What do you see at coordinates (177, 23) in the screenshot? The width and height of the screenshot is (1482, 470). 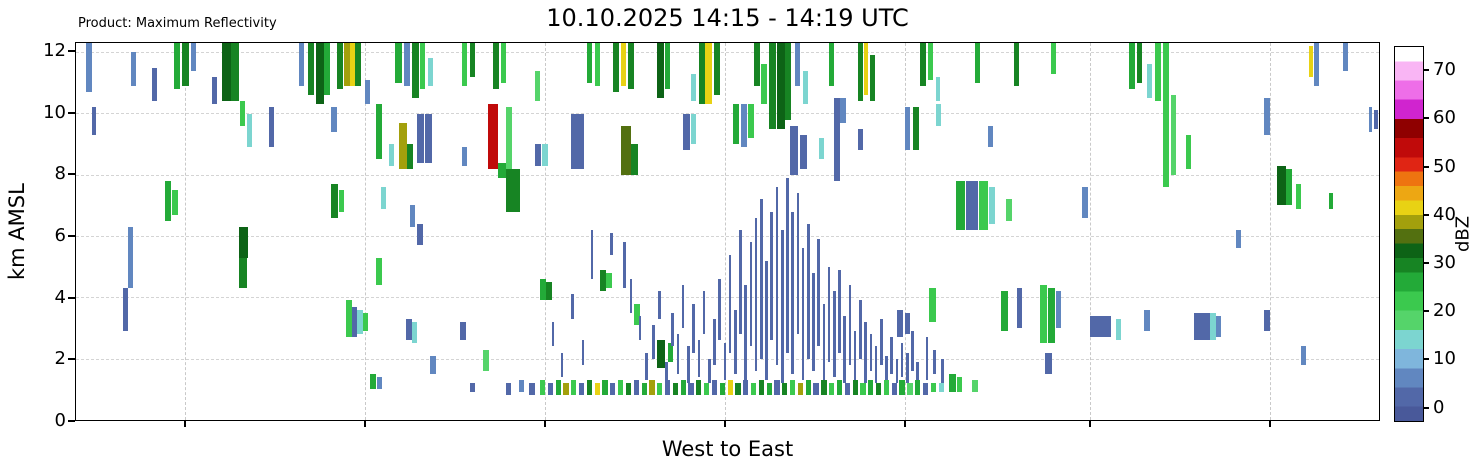 I see `product-label: Product: Maximum Reflectivity` at bounding box center [177, 23].